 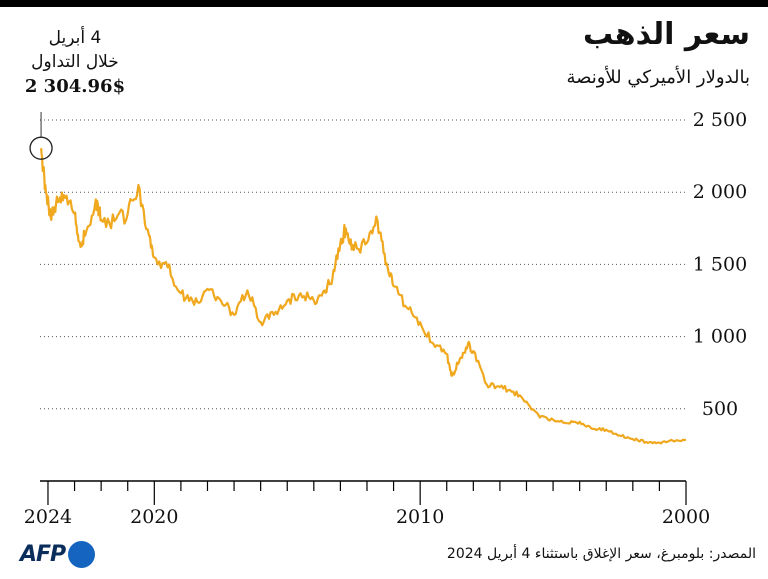 I want to click on callout-label: خلال التداول, so click(x=75, y=62).